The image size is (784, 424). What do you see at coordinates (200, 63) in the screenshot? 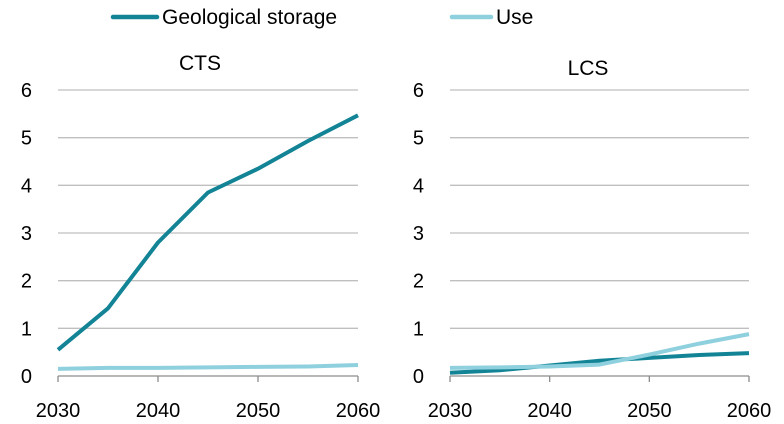
I see `chart-title-cts: CTS` at bounding box center [200, 63].